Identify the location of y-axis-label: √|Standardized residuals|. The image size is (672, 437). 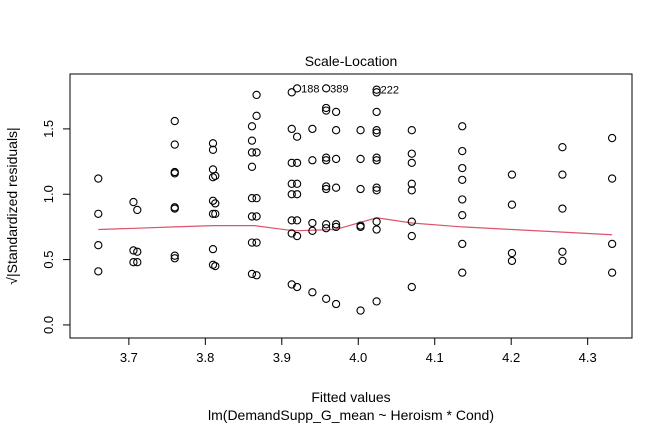
(12, 205).